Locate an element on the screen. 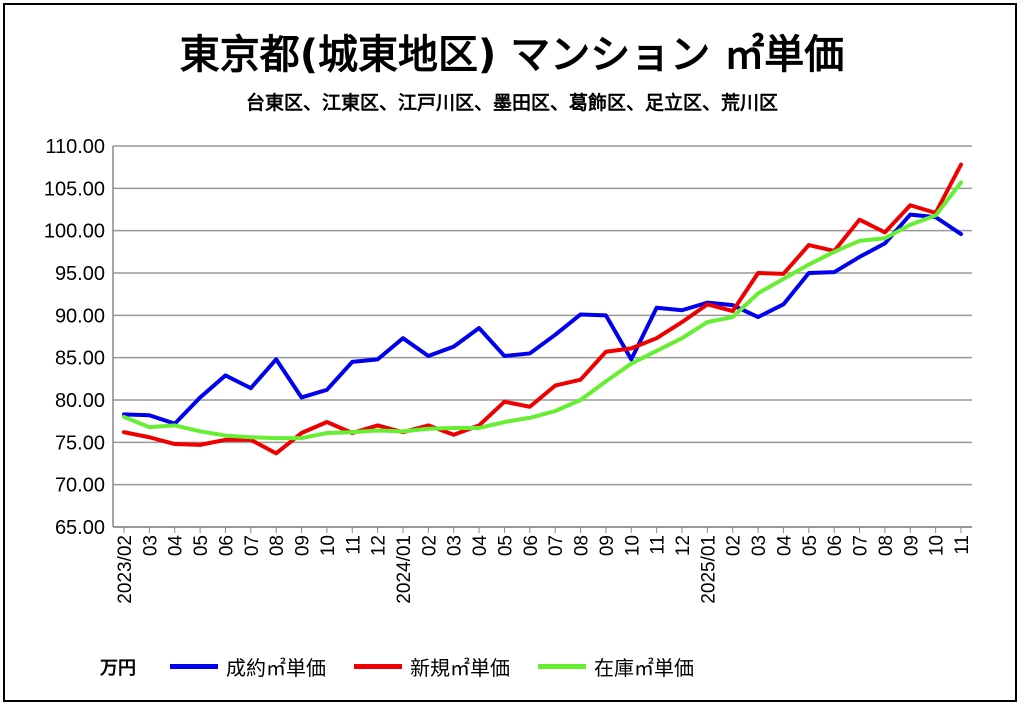  y-tick-label: 65.00 is located at coordinates (80, 528).